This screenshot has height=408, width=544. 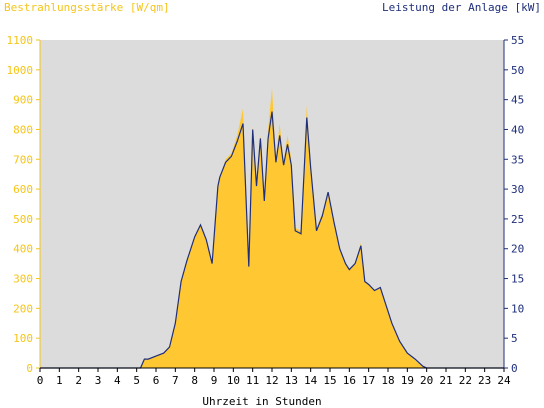 What do you see at coordinates (514, 368) in the screenshot?
I see `y-right-tick-label: 0` at bounding box center [514, 368].